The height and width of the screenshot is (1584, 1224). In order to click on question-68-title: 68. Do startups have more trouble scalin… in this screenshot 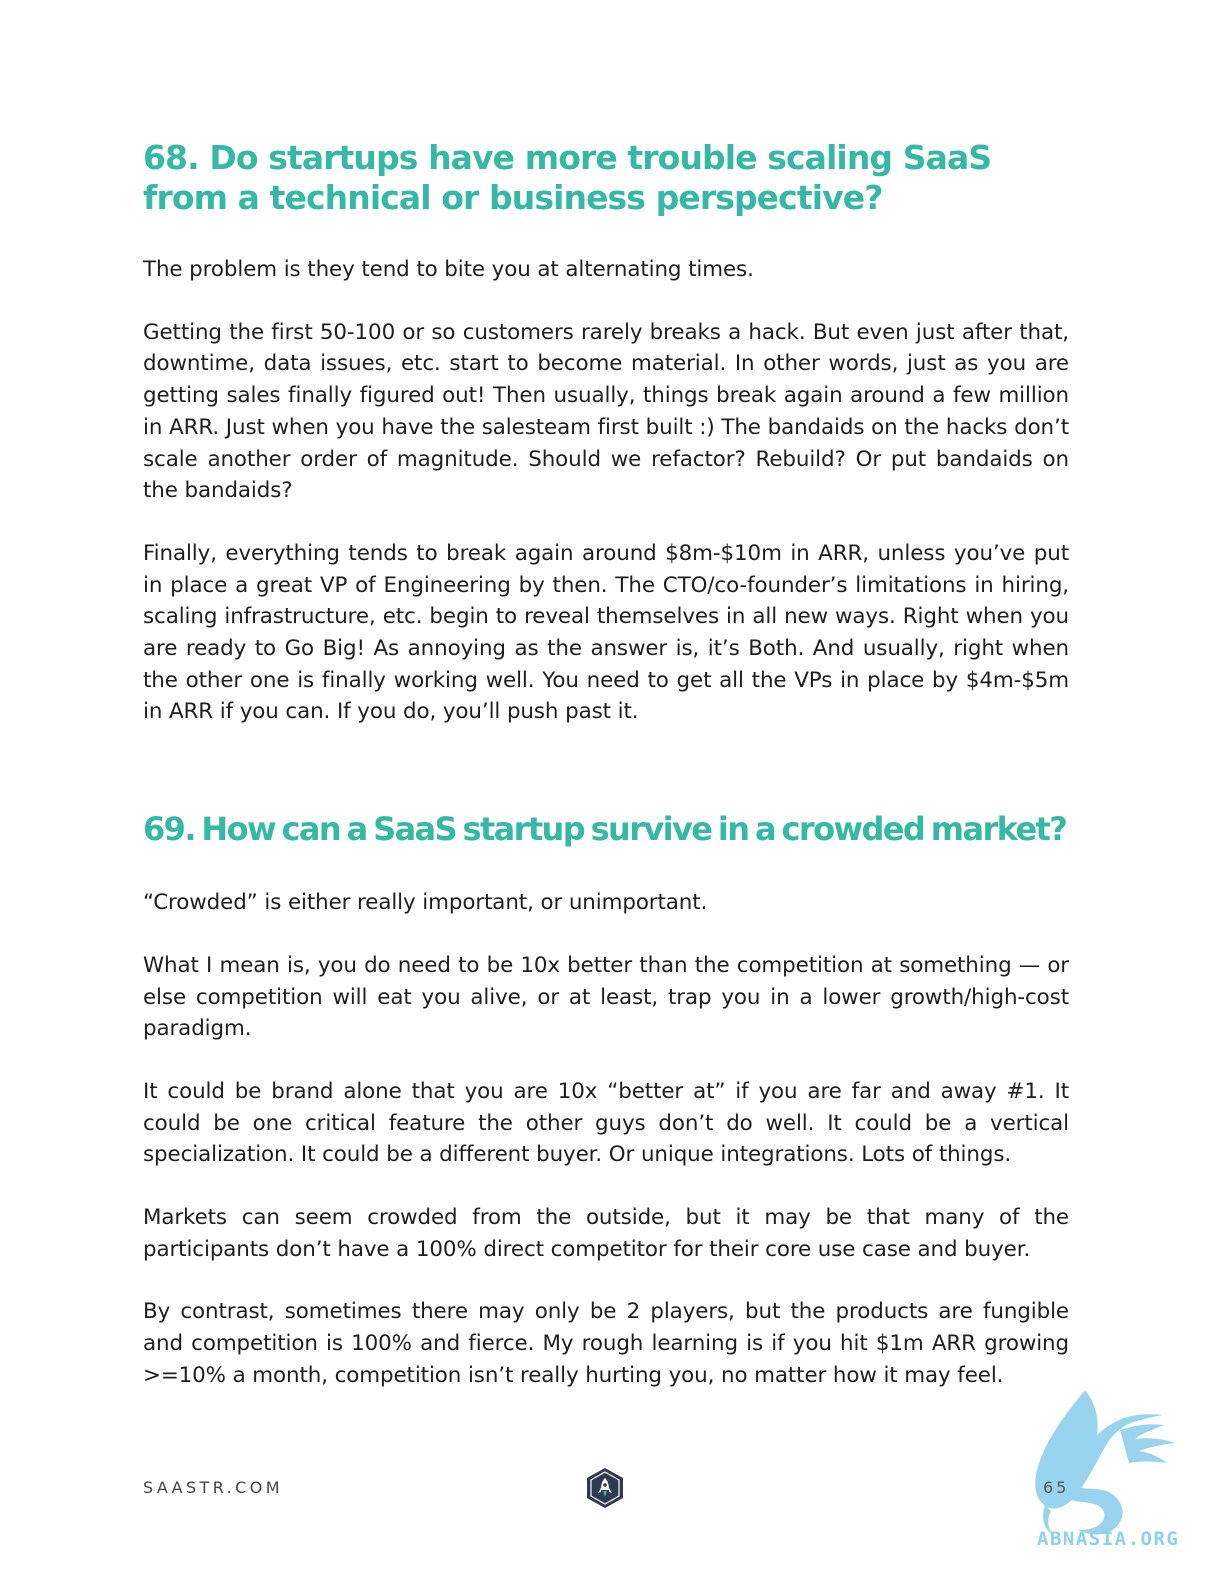, I will do `click(567, 177)`.